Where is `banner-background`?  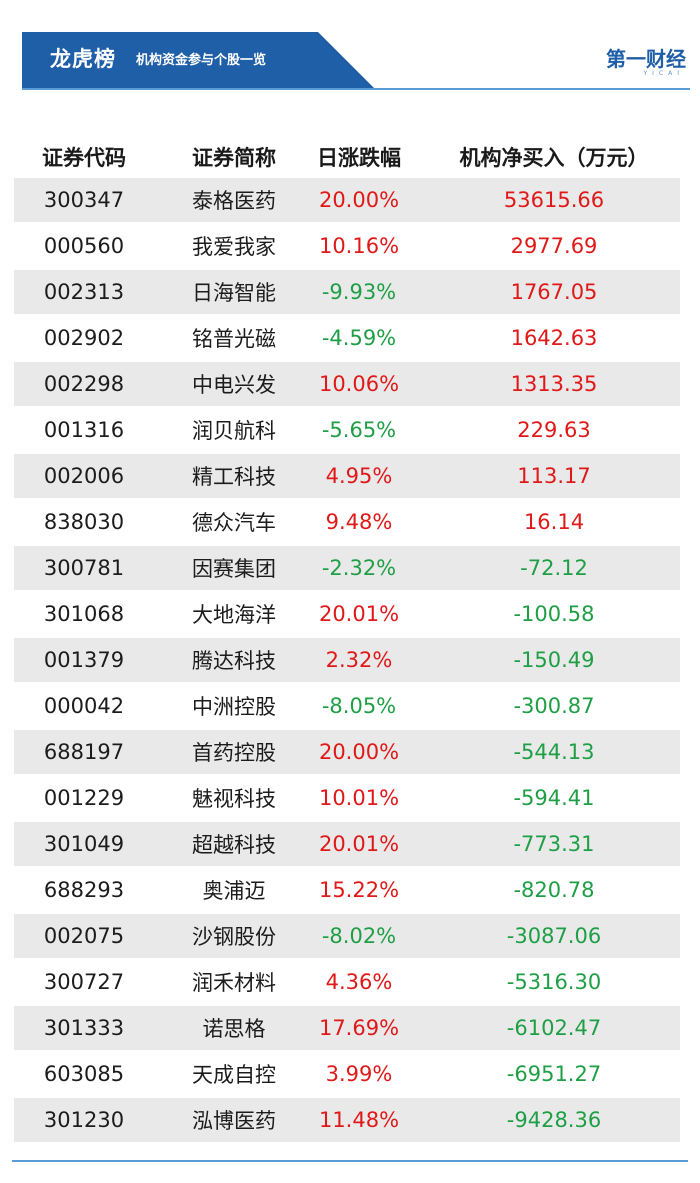
banner-background is located at coordinates (356, 61).